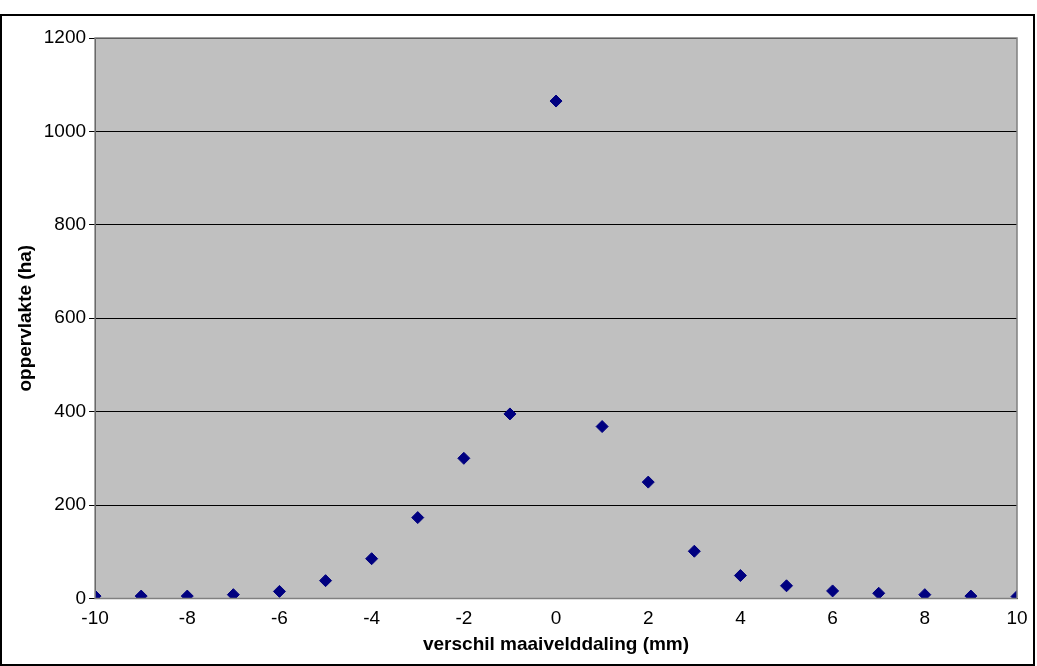 The width and height of the screenshot is (1037, 666). I want to click on x-tick-label: -2, so click(464, 618).